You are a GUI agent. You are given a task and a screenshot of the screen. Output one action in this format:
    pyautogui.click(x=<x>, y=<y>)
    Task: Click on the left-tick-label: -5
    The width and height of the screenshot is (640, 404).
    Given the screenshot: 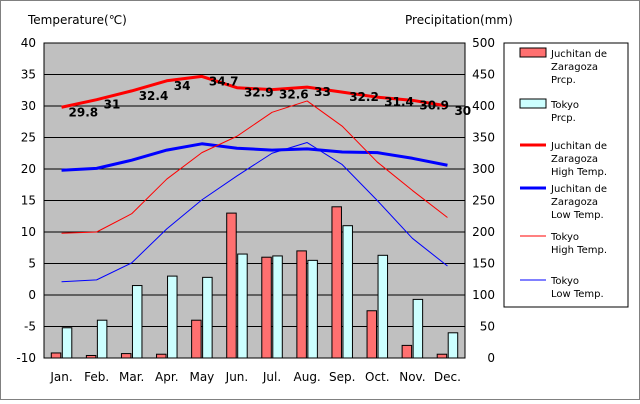 What is the action you would take?
    pyautogui.click(x=30, y=327)
    